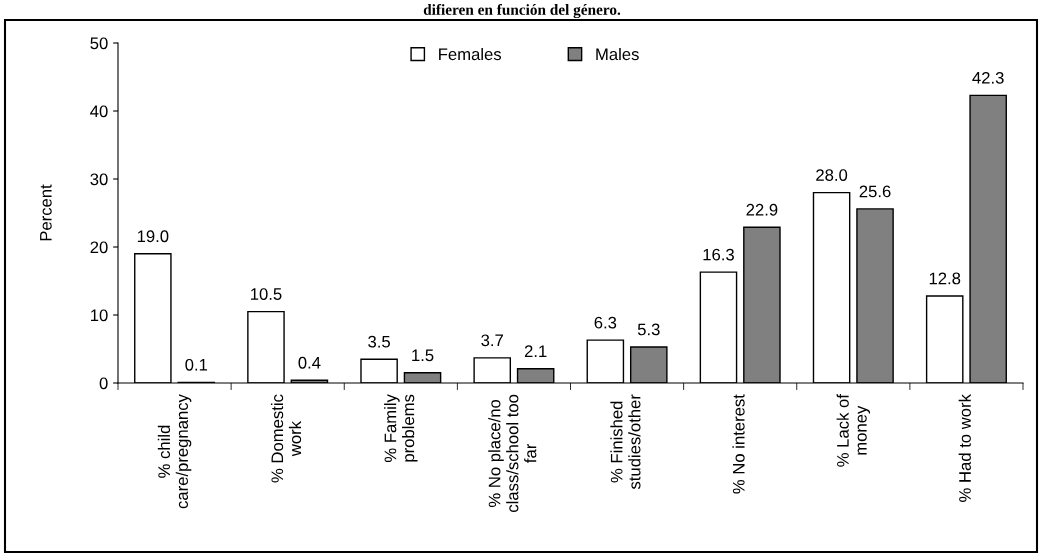 This screenshot has width=1044, height=558. I want to click on chart-title: difieren en función del género., so click(522, 11).